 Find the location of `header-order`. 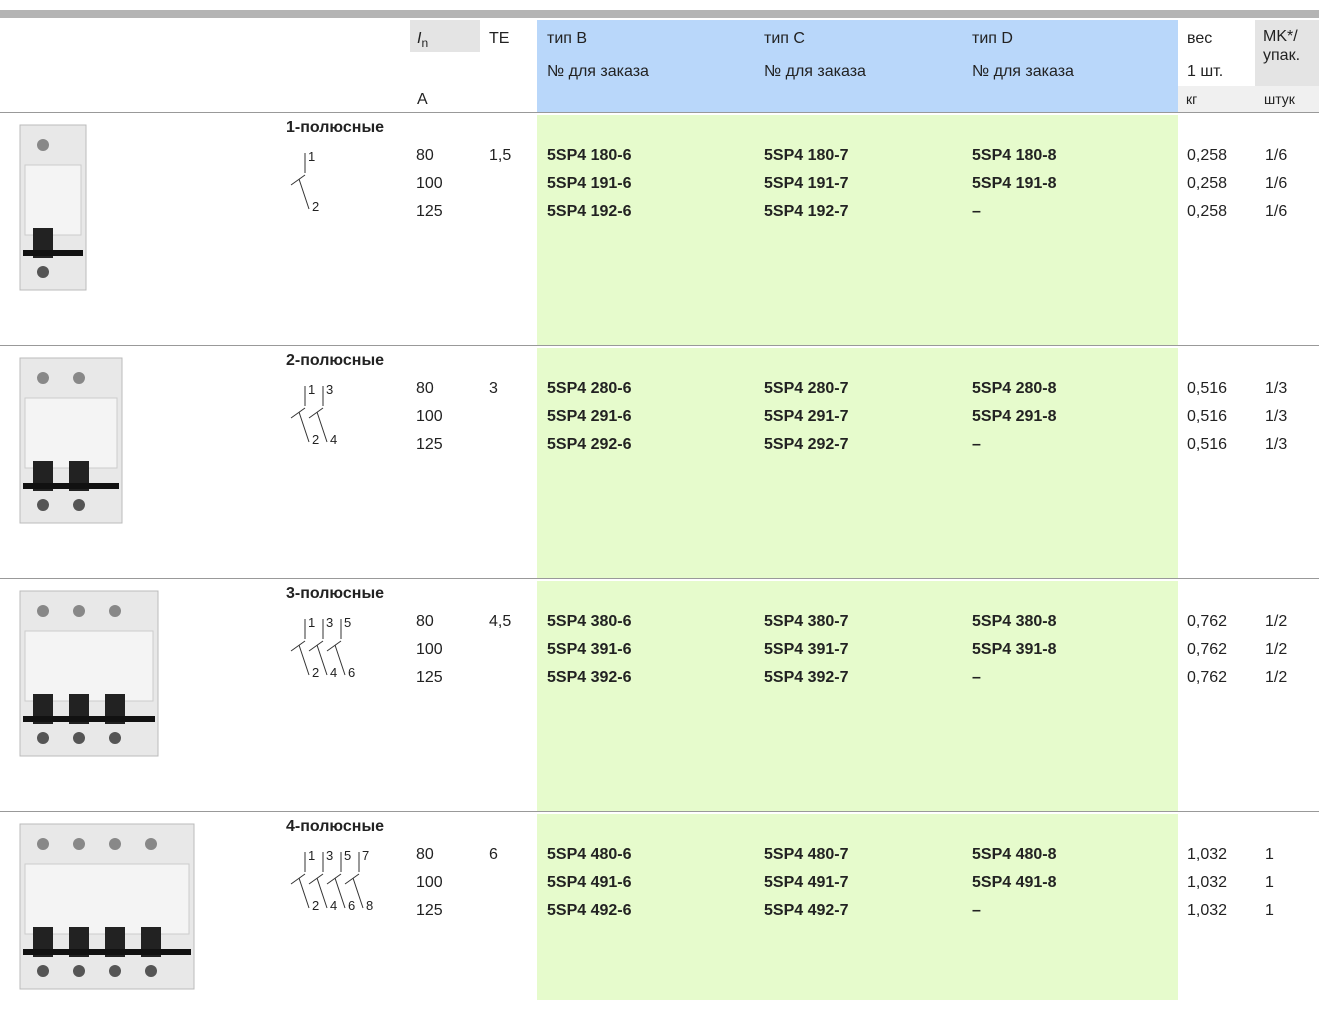

header-order is located at coordinates (857, 66).